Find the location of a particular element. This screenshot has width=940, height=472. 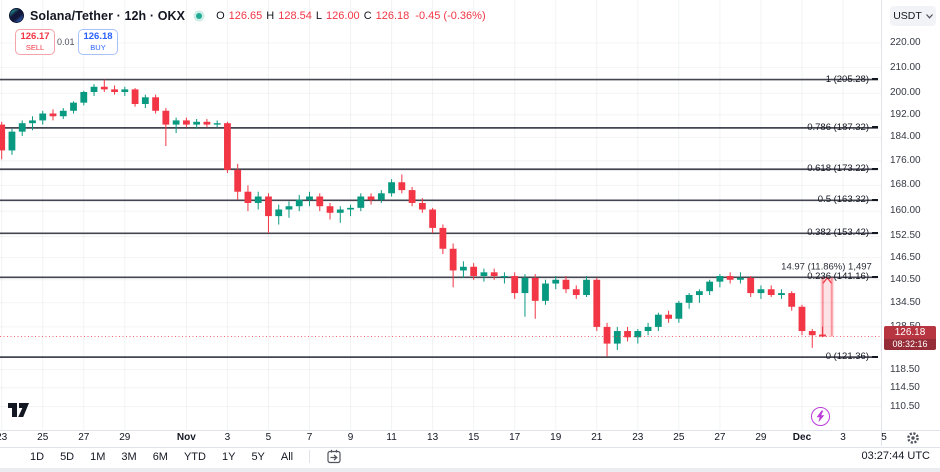

open-value: 126.65 is located at coordinates (245, 15).